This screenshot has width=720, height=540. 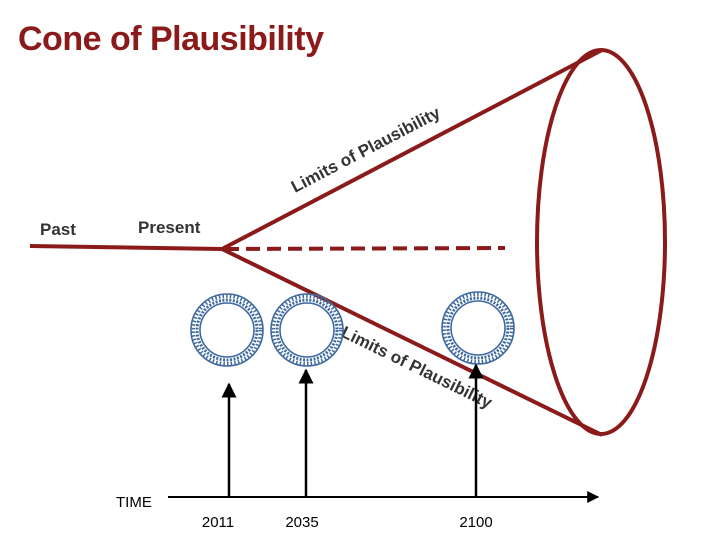 I want to click on central-dashed-line, so click(x=365, y=248).